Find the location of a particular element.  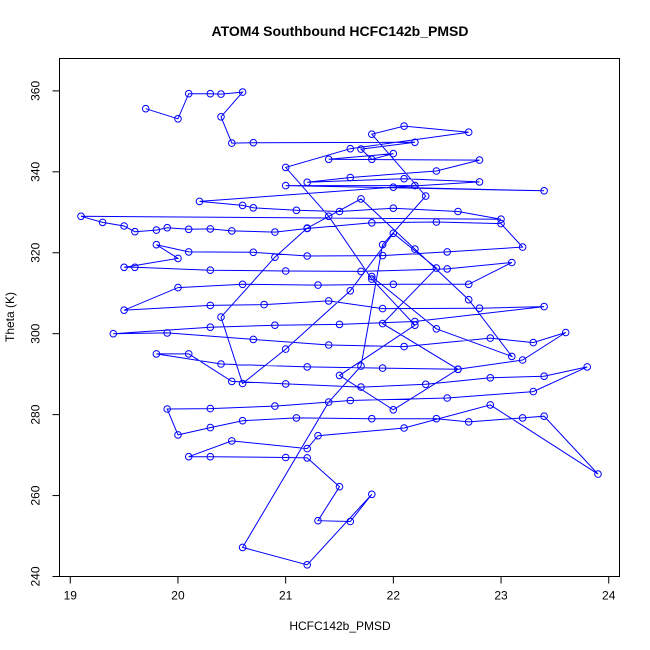

x-tick-label: 23 is located at coordinates (501, 596).